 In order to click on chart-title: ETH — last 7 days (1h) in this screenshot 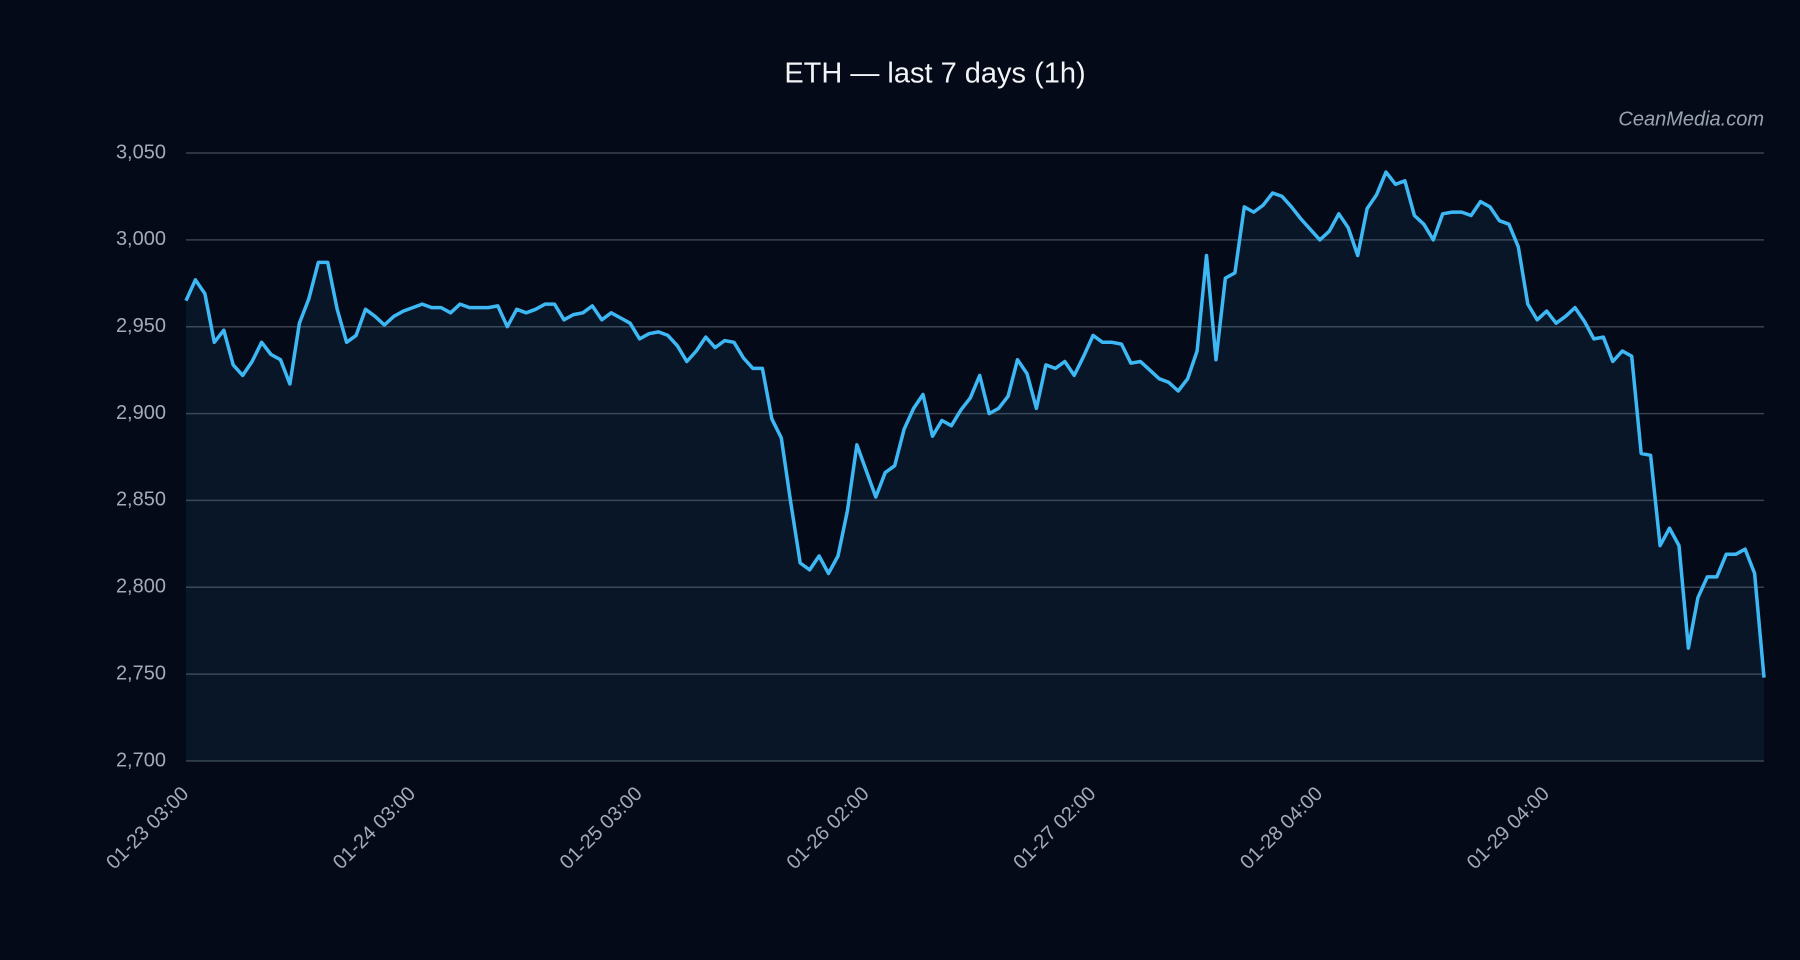, I will do `click(934, 74)`.